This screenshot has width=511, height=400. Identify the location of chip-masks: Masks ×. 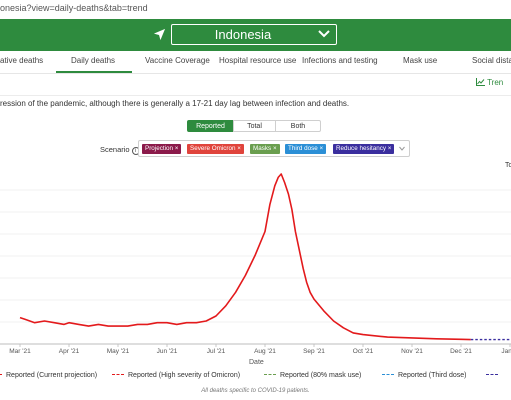
(265, 149).